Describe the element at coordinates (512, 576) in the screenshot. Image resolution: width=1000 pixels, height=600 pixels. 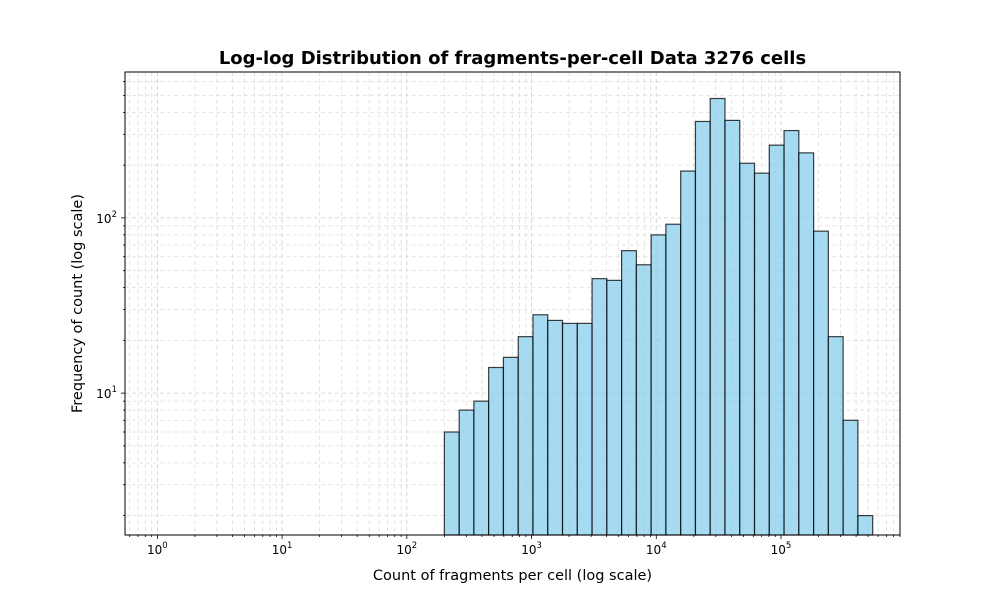
I see `x-axis-label: Count of fragments per cell (log scale)` at that location.